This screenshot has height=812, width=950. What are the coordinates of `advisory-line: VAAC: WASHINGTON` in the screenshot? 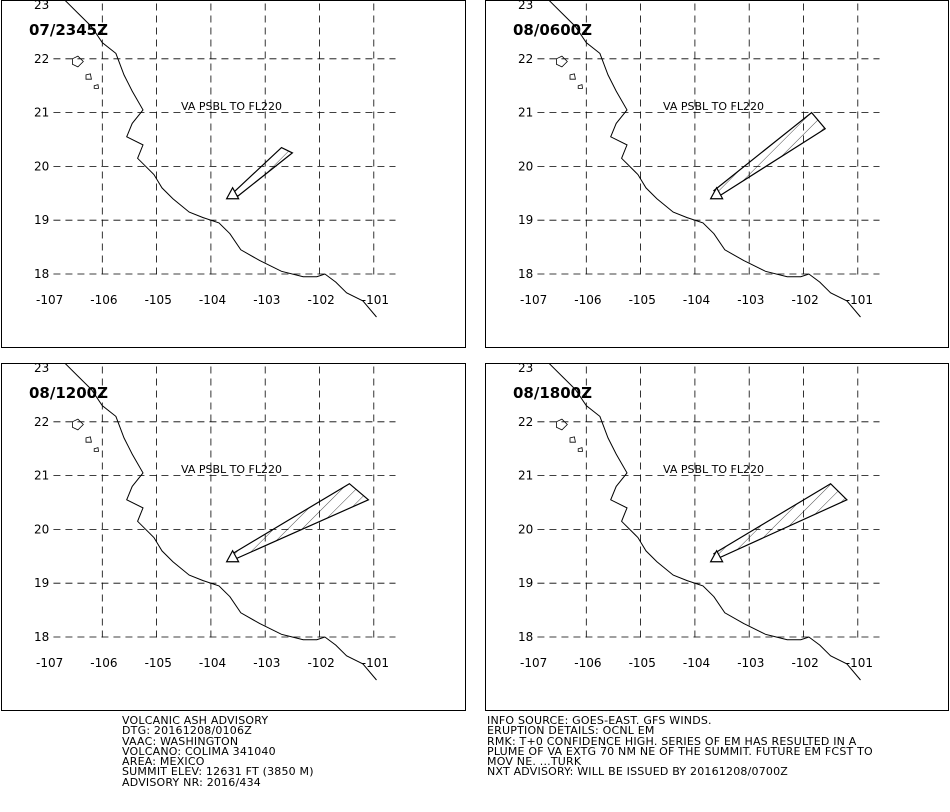 It's located at (180, 741).